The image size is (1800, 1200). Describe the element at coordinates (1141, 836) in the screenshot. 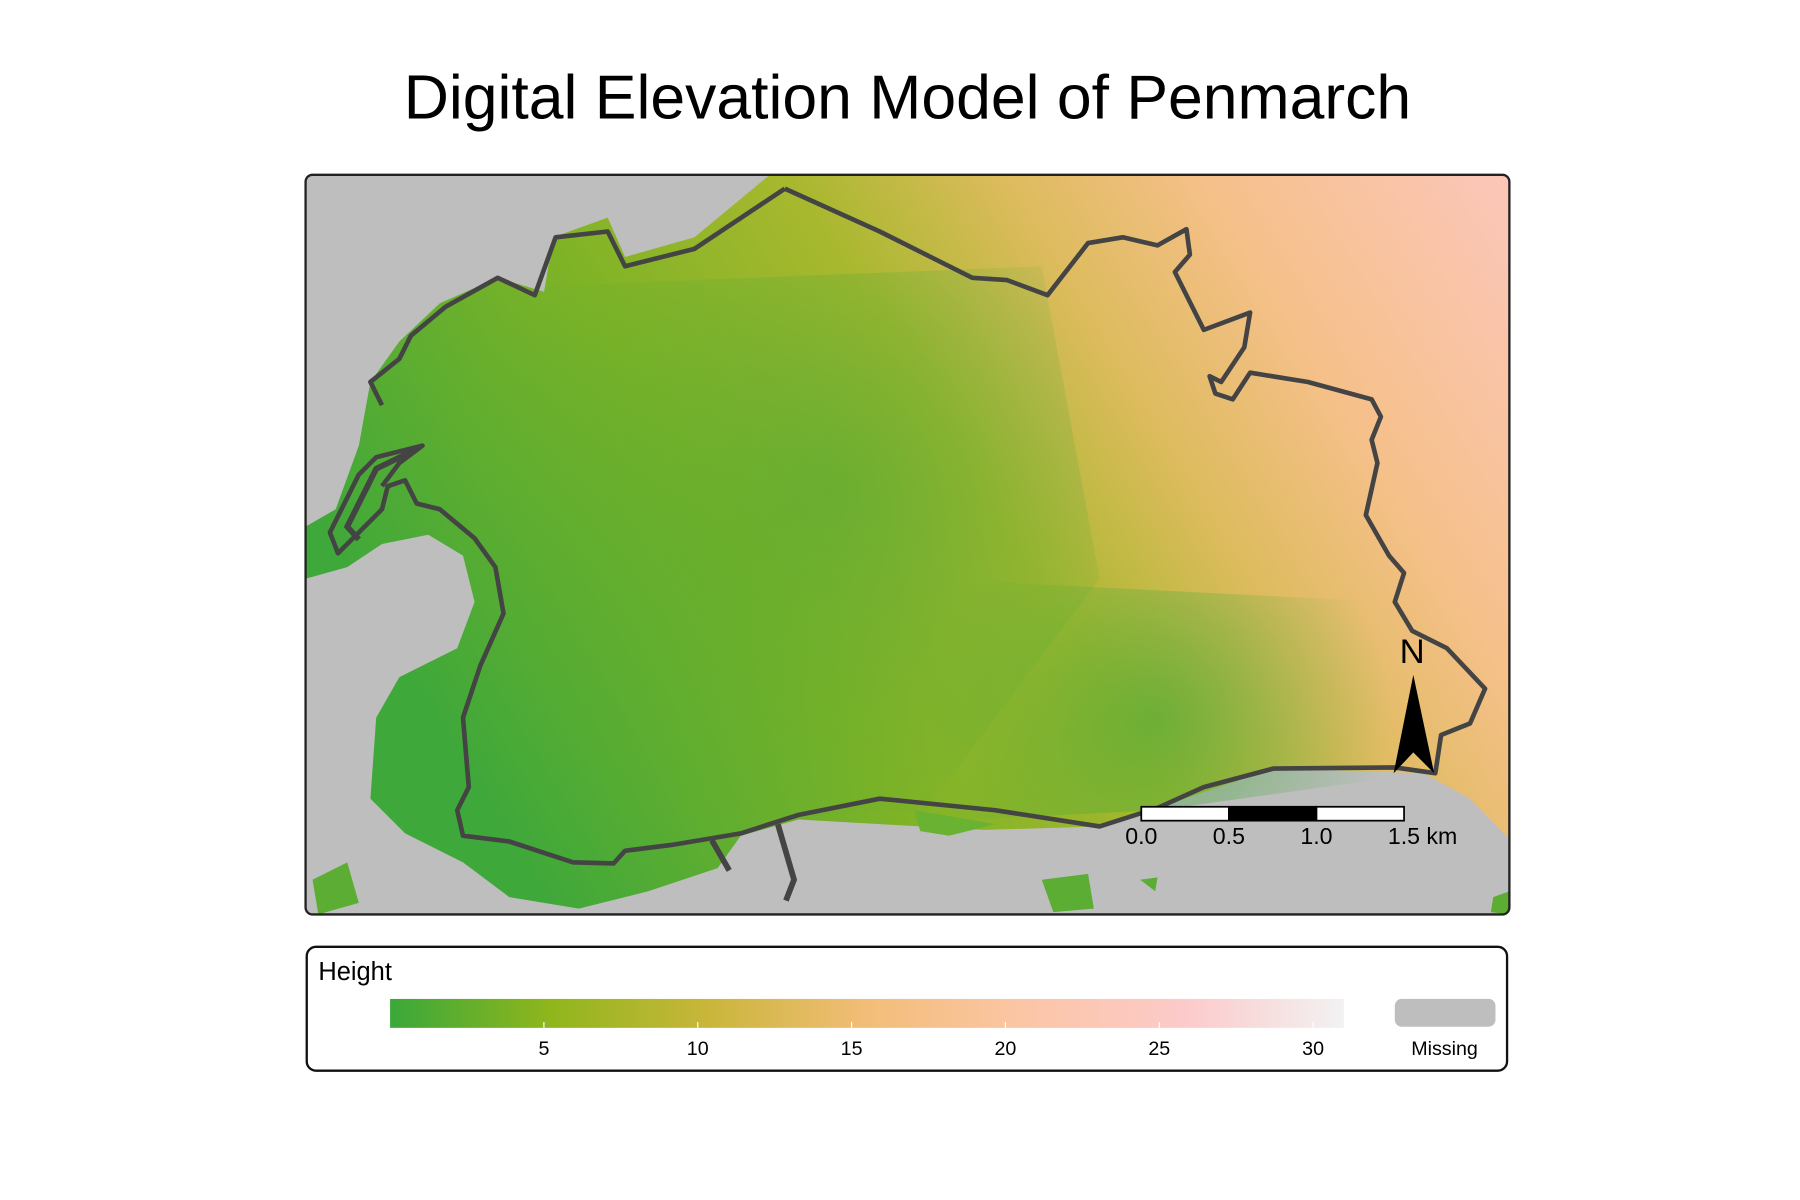

I see `scale-label: 0.0` at that location.